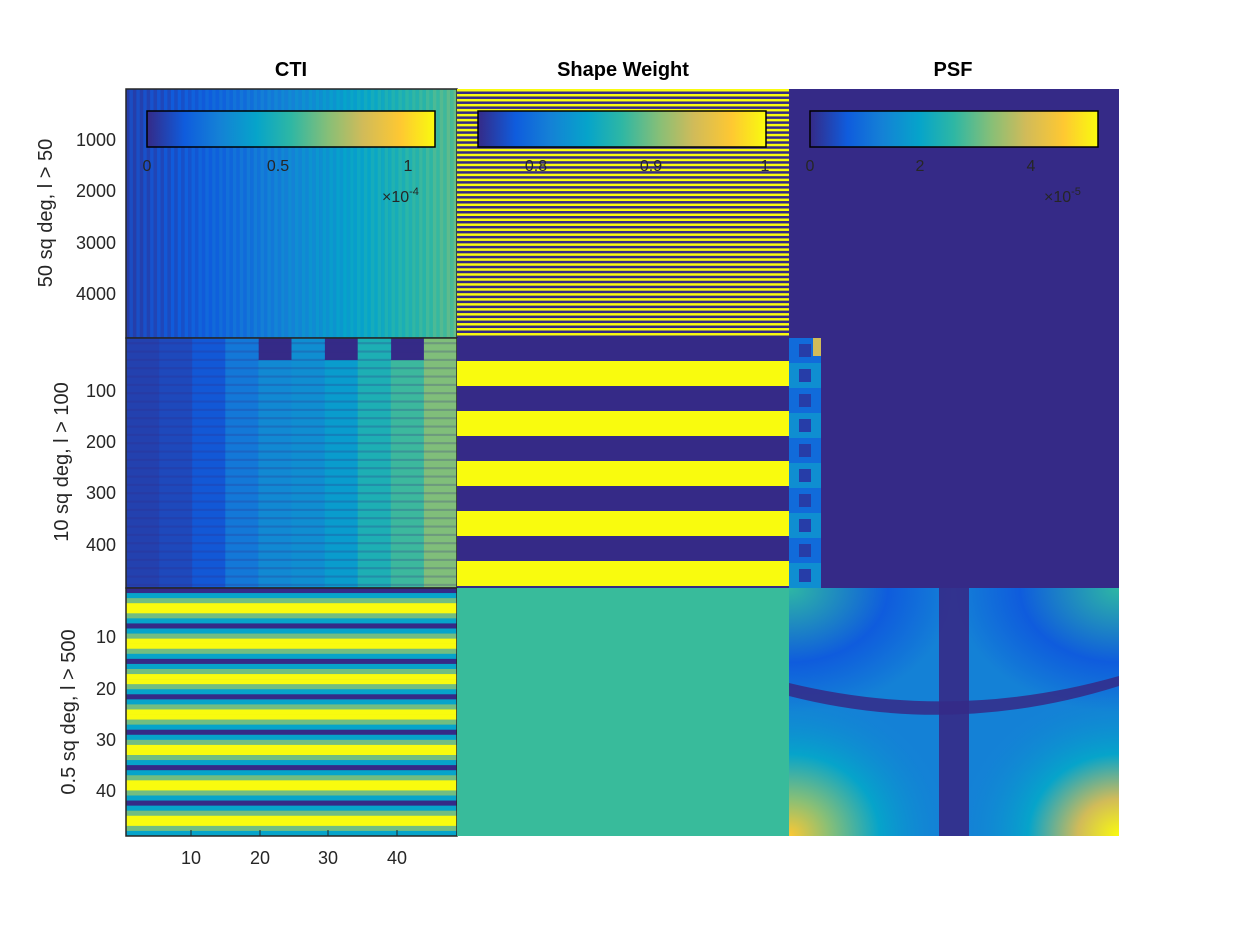 The image size is (1246, 925). Describe the element at coordinates (328, 858) in the screenshot. I see `x-tick-label: 30` at that location.